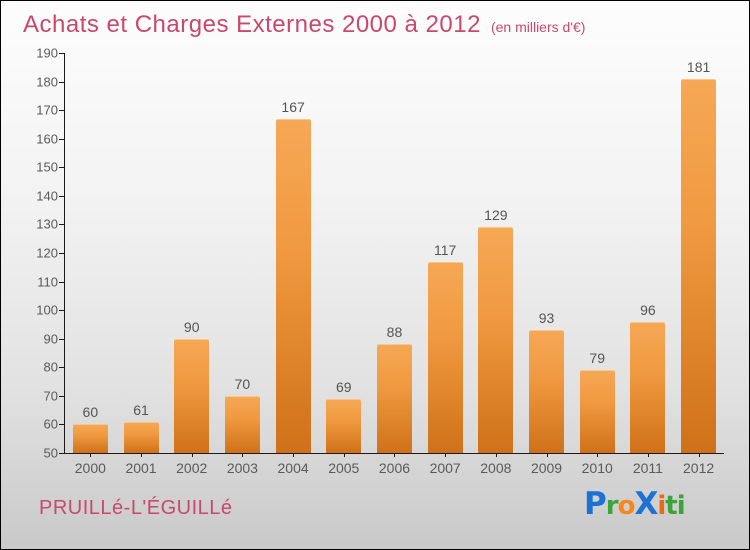 This screenshot has height=550, width=750. Describe the element at coordinates (394, 398) in the screenshot. I see `bar-2006` at that location.